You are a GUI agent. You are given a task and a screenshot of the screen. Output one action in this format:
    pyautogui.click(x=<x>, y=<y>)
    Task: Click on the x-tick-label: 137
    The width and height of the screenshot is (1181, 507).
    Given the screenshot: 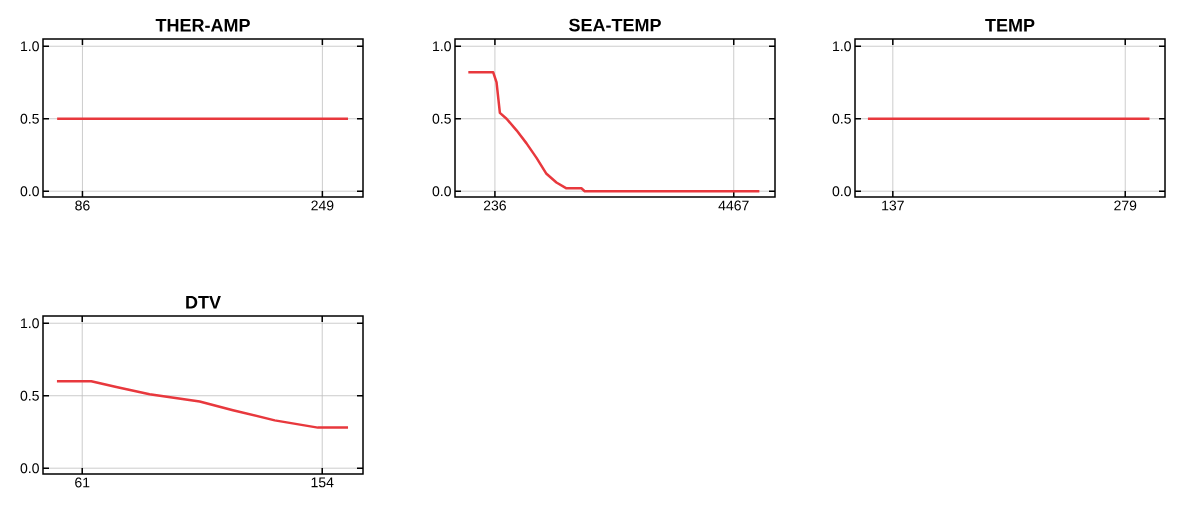 What is the action you would take?
    pyautogui.click(x=893, y=205)
    